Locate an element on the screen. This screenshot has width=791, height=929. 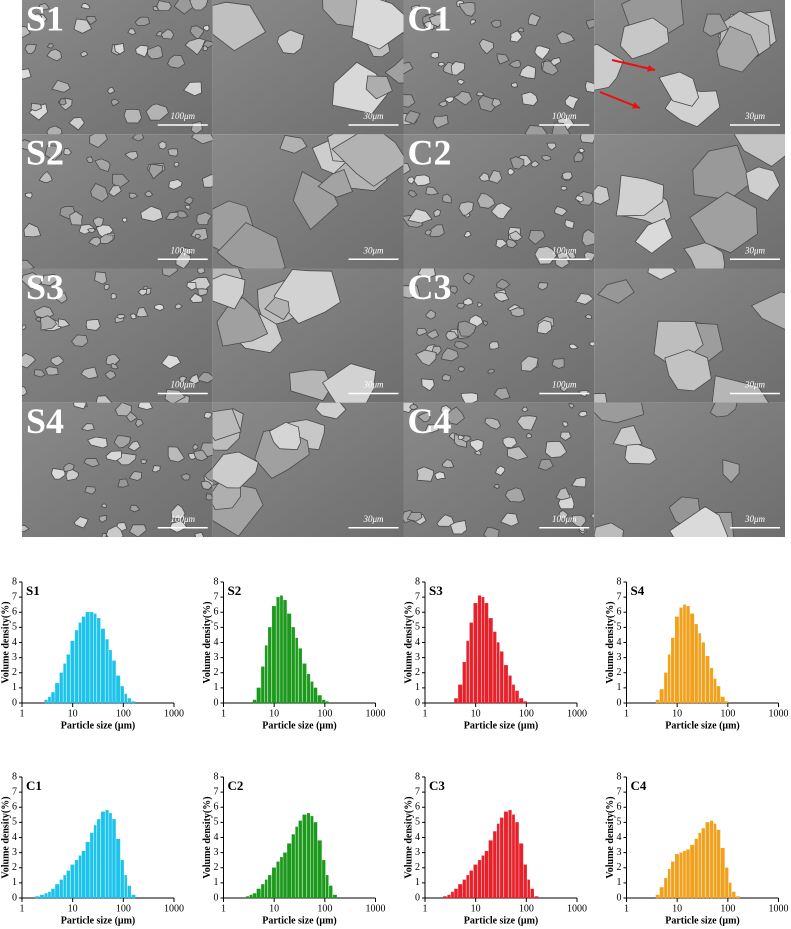
y-tick-label: 4 is located at coordinates (417, 837).